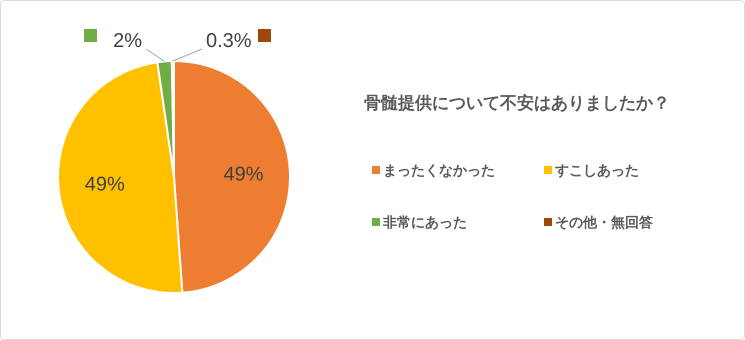 The width and height of the screenshot is (745, 340). I want to click on data-label: 0.3%, so click(229, 41).